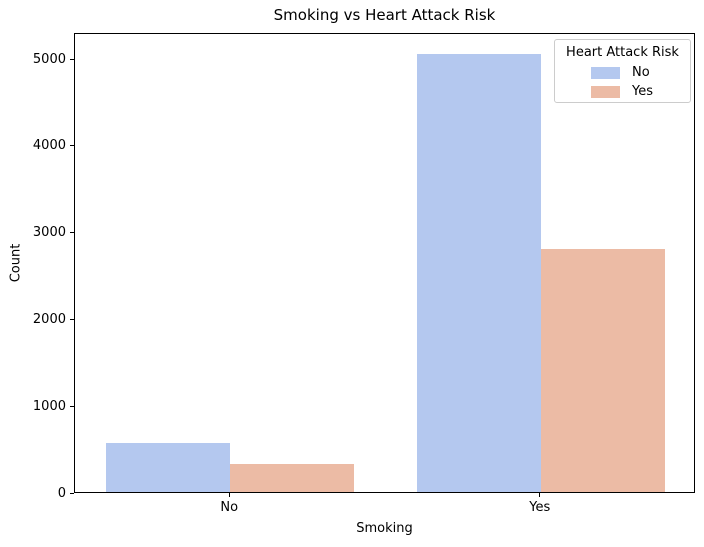 The height and width of the screenshot is (547, 704). What do you see at coordinates (16, 263) in the screenshot?
I see `y-axis-label: Count` at bounding box center [16, 263].